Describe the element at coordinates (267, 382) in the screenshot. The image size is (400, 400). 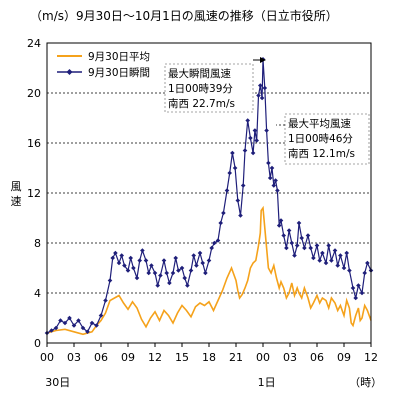
I see `date-label: 1日` at that location.